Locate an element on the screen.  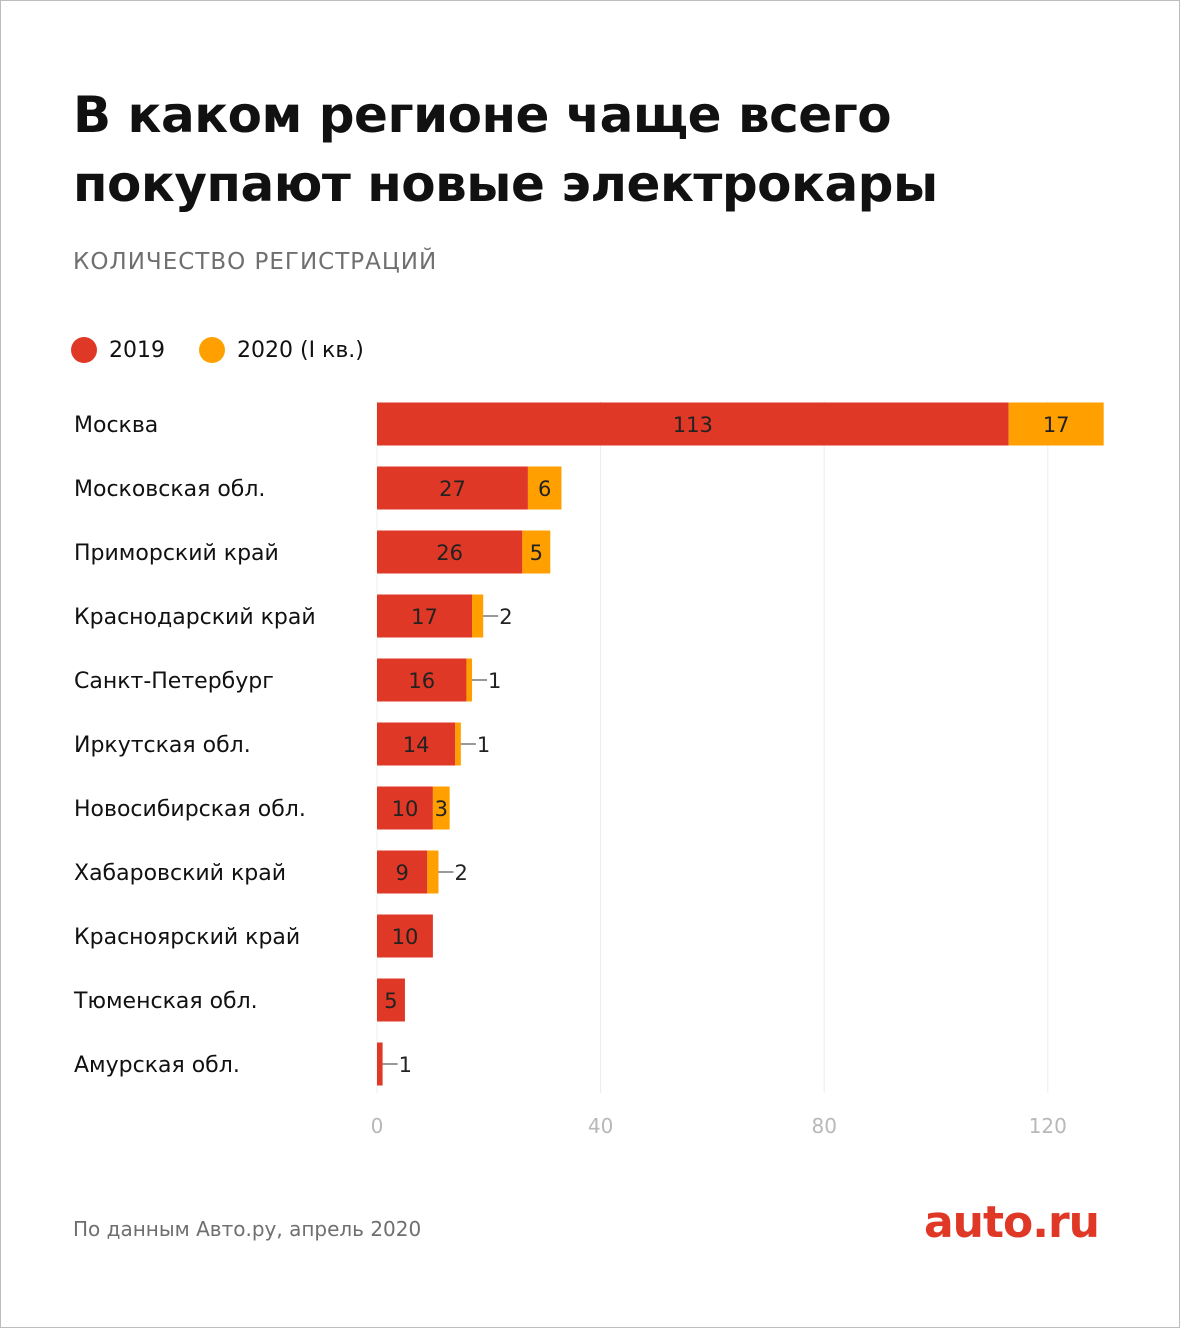
region-label: Хабаровский край is located at coordinates (180, 873).